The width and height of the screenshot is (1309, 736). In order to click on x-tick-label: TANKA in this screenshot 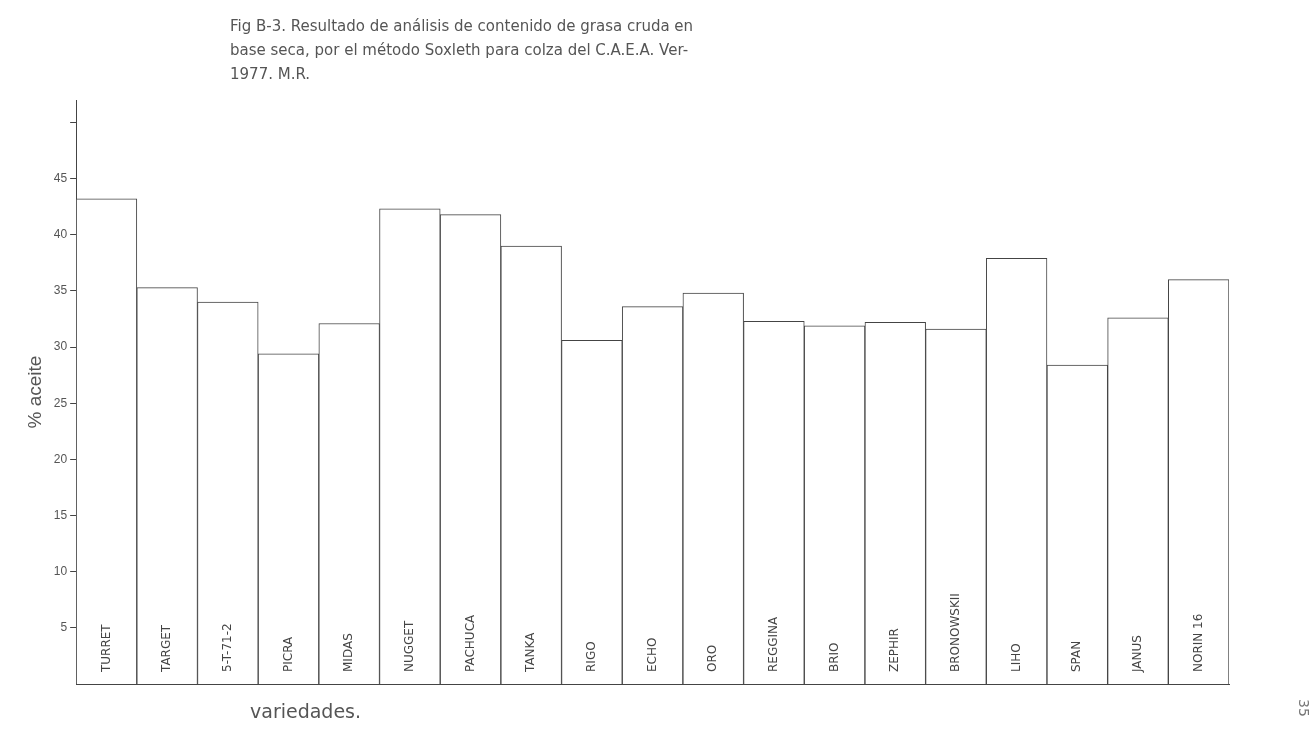, I will do `click(530, 652)`.